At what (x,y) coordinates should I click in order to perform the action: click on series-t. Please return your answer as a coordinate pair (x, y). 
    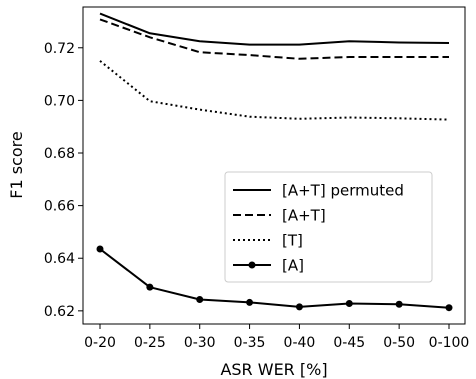
    Looking at the image, I should click on (274, 90).